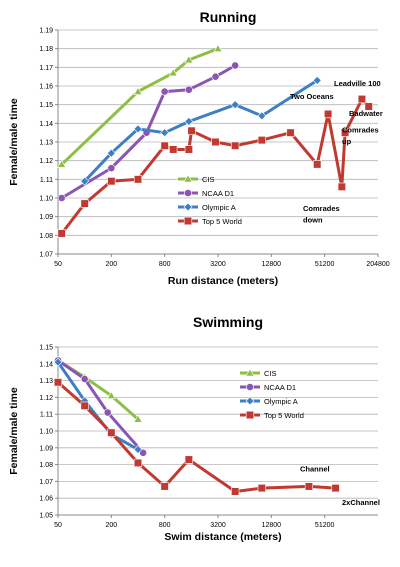 Image resolution: width=400 pixels, height=567 pixels. What do you see at coordinates (312, 96) in the screenshot?
I see `annotation-two-oceans: Two Oceans` at bounding box center [312, 96].